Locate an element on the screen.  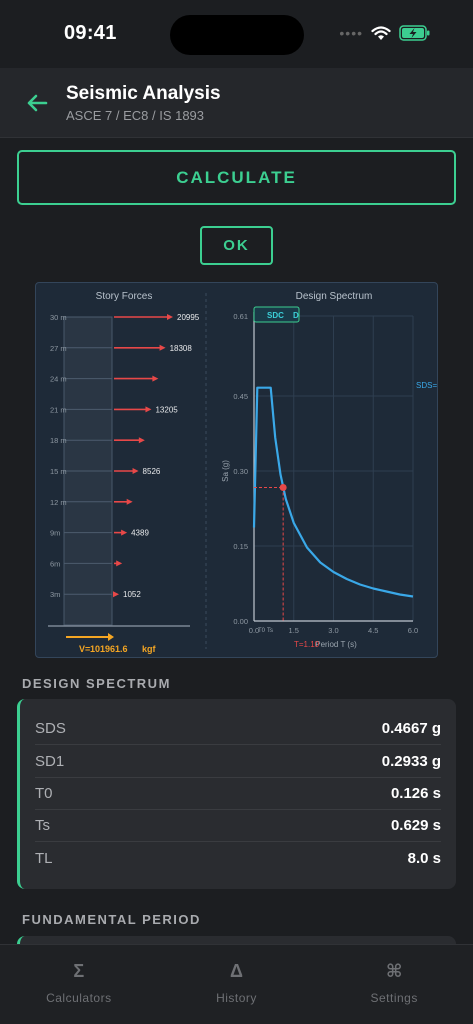
spectrum-xlabel: Period T (s) is located at coordinates (336, 644).